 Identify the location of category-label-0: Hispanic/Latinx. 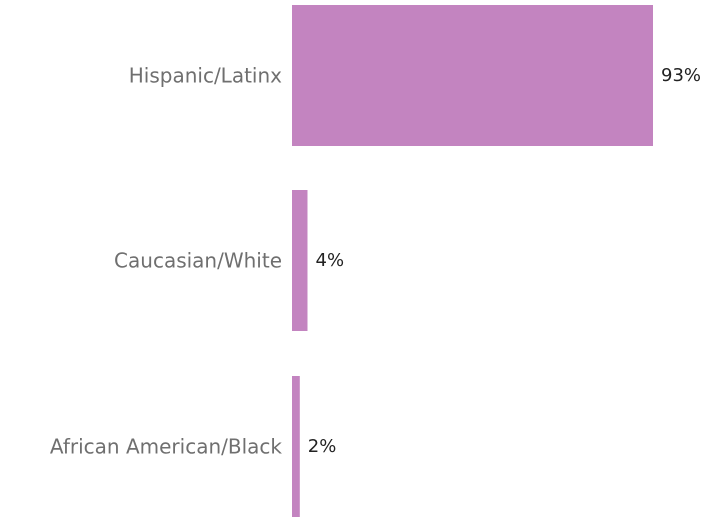
(205, 76).